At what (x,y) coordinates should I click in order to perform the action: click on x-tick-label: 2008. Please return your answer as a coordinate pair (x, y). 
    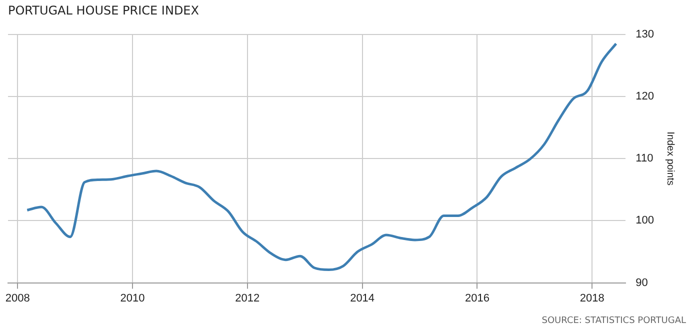
    Looking at the image, I should click on (17, 298).